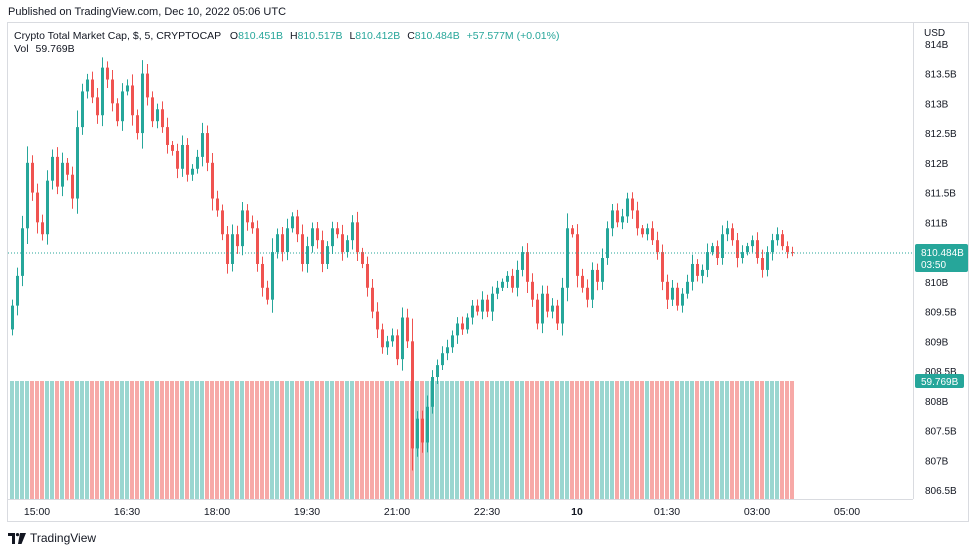 This screenshot has width=980, height=552. Describe the element at coordinates (936, 223) in the screenshot. I see `y-tick-label: 811B` at that location.